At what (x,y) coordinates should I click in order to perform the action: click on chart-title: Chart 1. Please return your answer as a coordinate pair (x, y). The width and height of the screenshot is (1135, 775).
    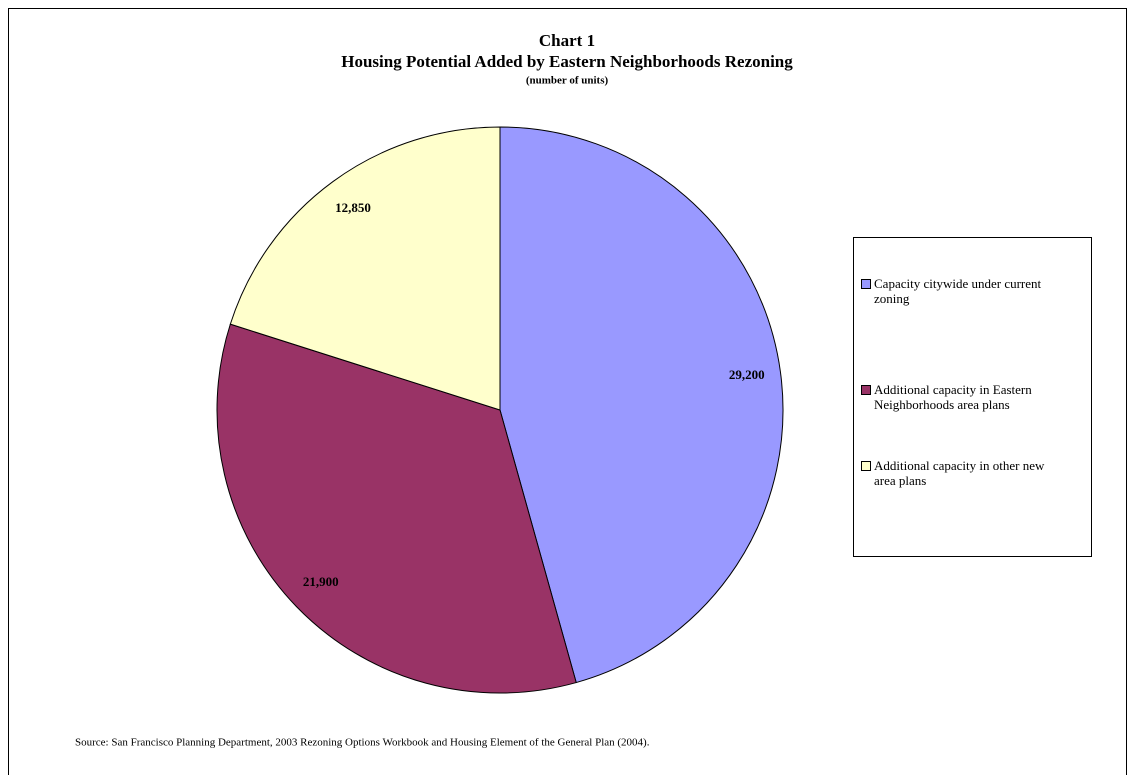
    Looking at the image, I should click on (567, 40).